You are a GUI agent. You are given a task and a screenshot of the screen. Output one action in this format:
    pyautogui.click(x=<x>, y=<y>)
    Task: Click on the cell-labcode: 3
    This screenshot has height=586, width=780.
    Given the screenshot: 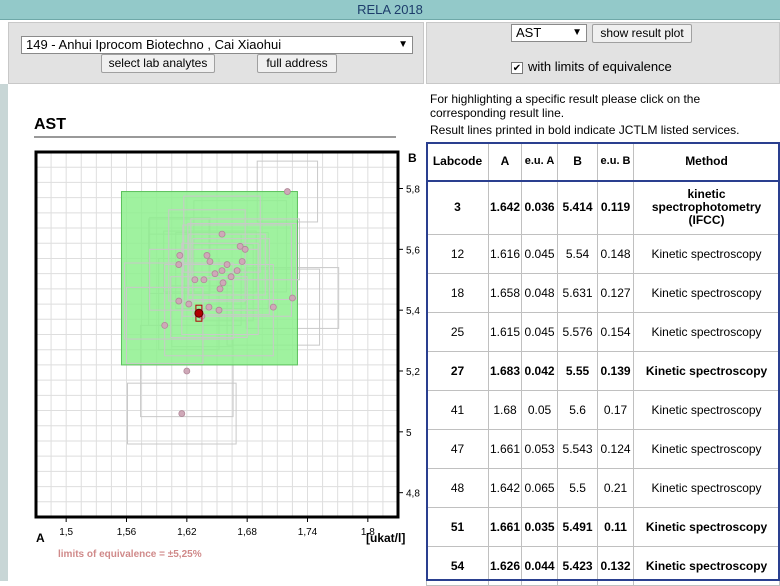 What is the action you would take?
    pyautogui.click(x=457, y=207)
    